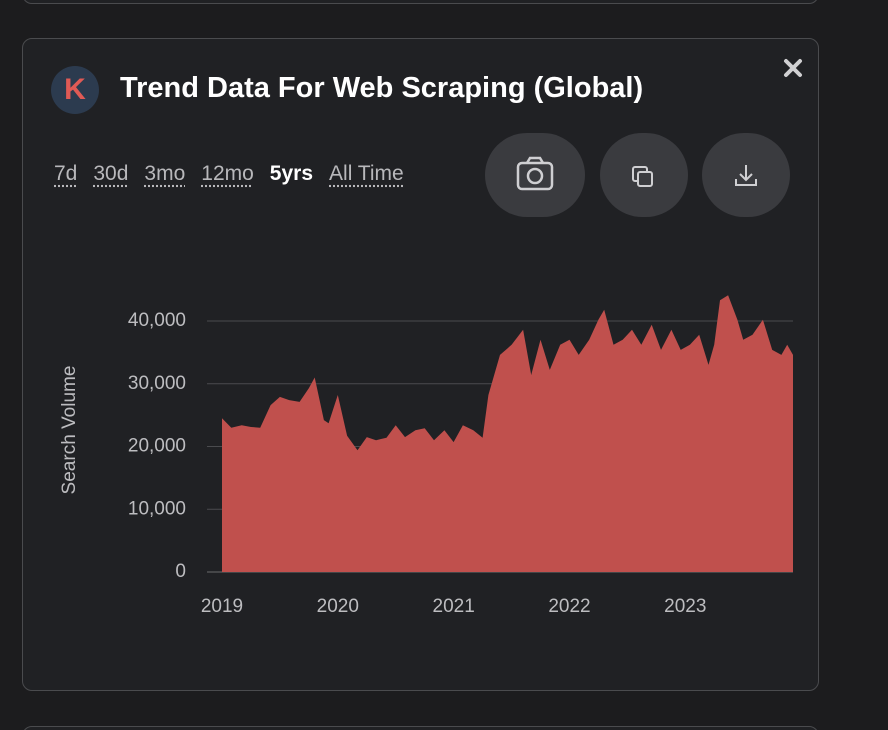 Image resolution: width=888 pixels, height=730 pixels. What do you see at coordinates (644, 175) in the screenshot?
I see `copy-button` at bounding box center [644, 175].